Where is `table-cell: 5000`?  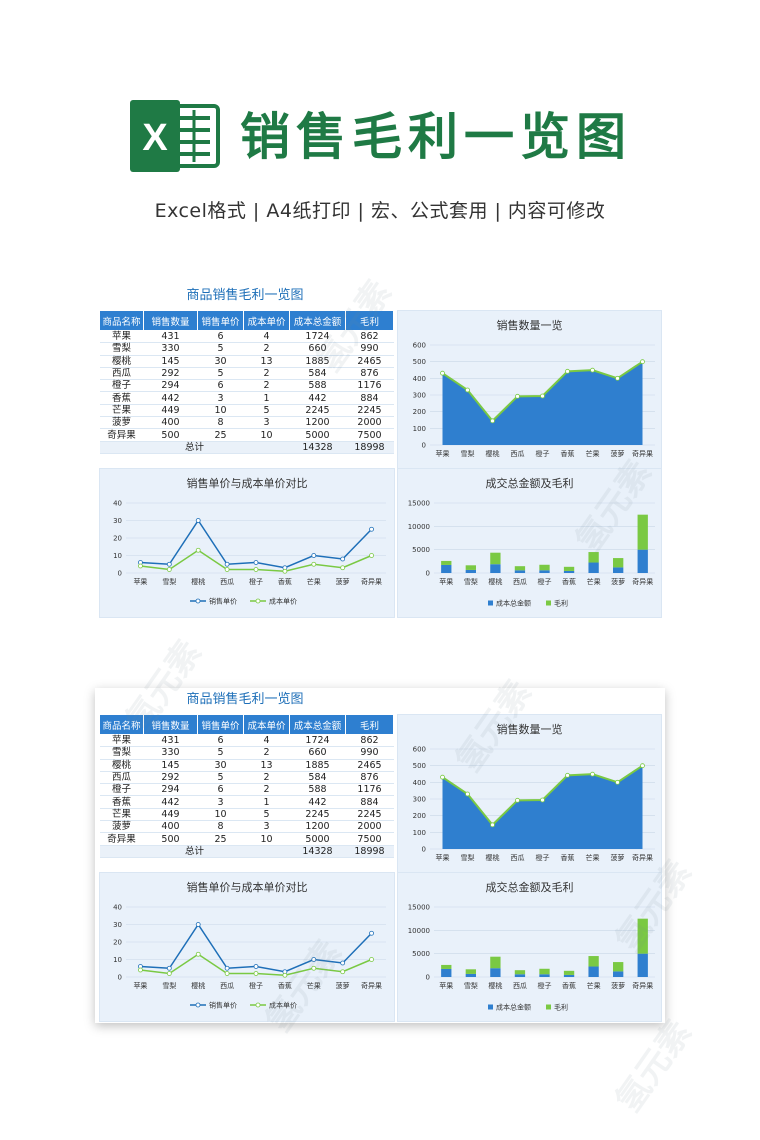
table-cell: 5000 is located at coordinates (317, 839).